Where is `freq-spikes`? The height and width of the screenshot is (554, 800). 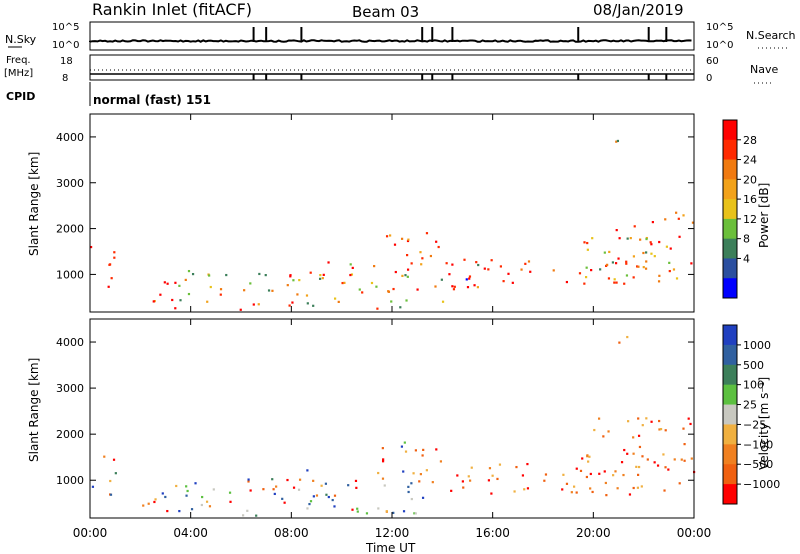 freq-spikes is located at coordinates (460, 77).